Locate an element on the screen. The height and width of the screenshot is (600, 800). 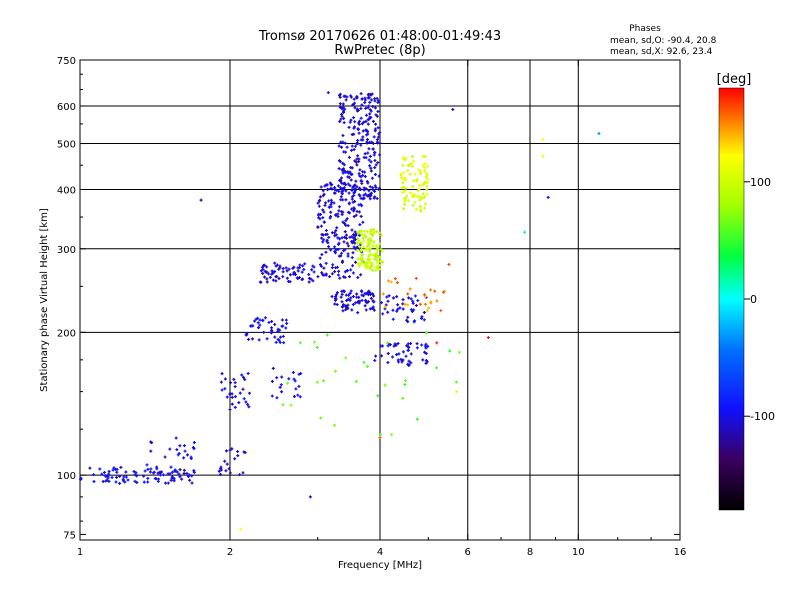
x-tick-label: 2 is located at coordinates (230, 552).